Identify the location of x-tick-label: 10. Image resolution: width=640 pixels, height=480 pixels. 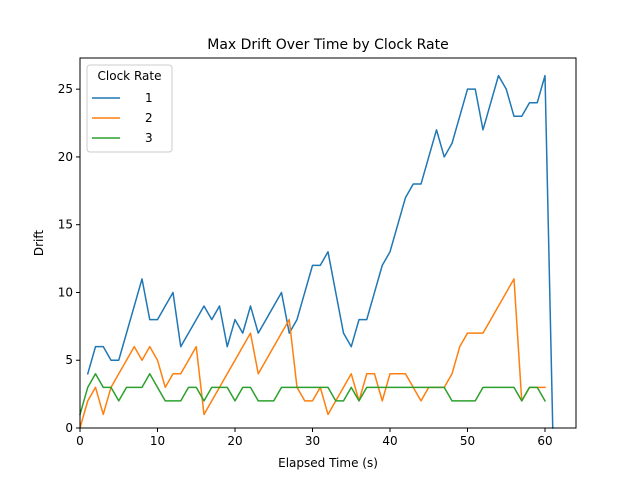
(157, 441).